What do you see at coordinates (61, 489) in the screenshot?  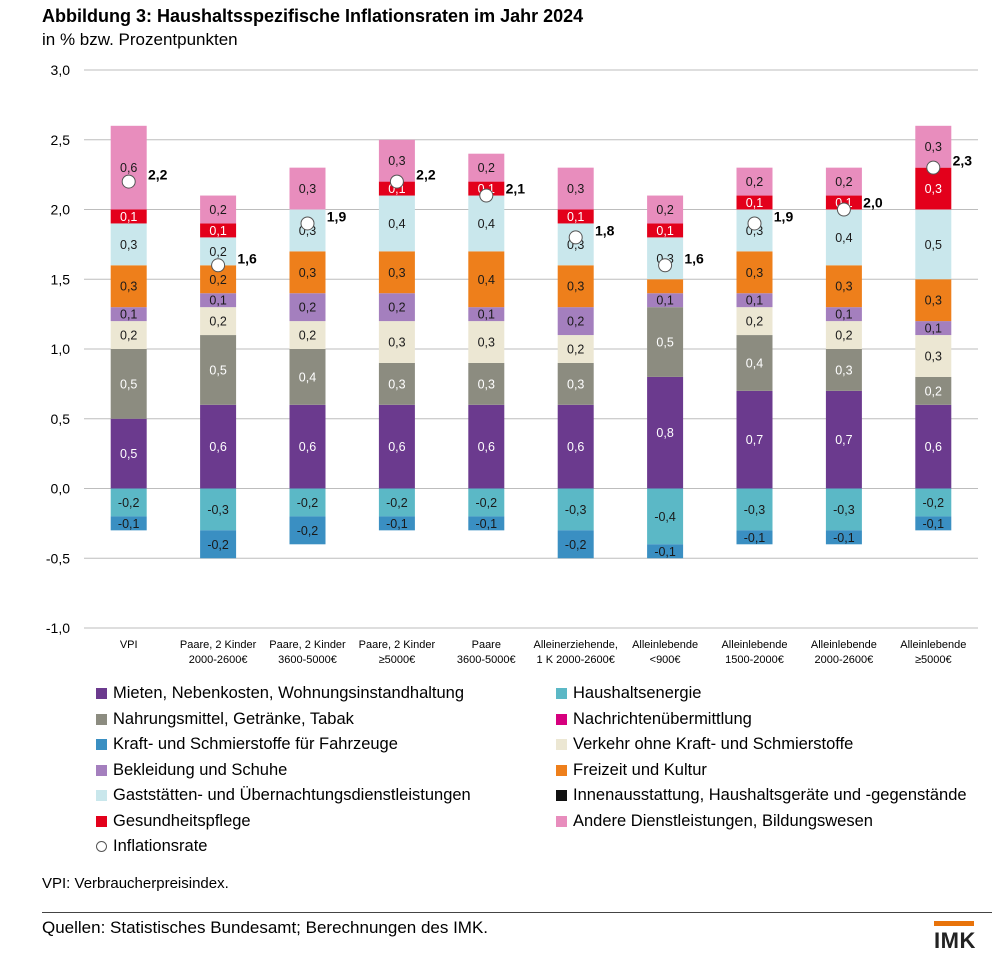 I see `y-tick-label: 0,0` at bounding box center [61, 489].